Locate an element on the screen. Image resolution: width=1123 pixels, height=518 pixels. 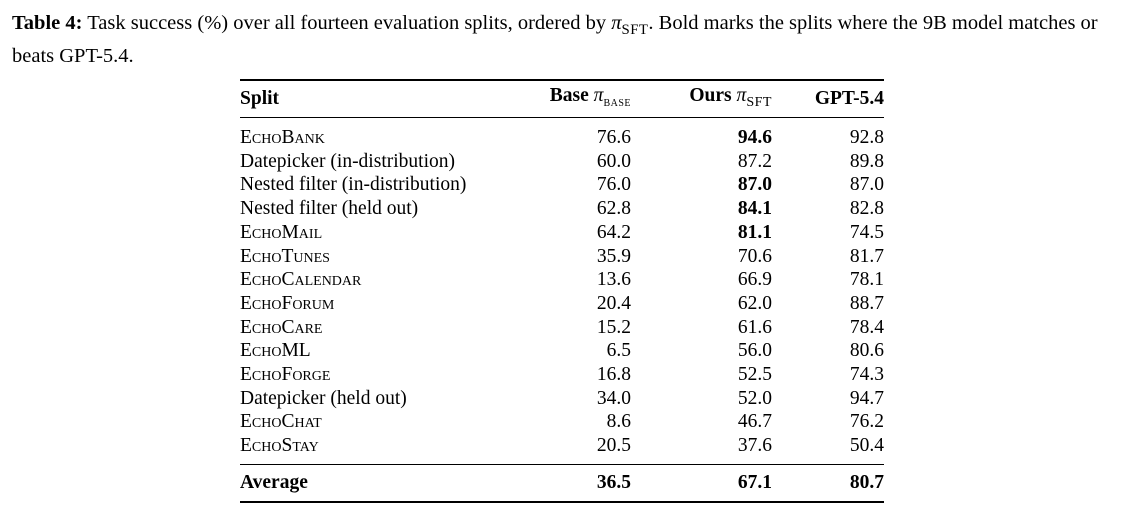
ours-score: 70.6 is located at coordinates (754, 256).